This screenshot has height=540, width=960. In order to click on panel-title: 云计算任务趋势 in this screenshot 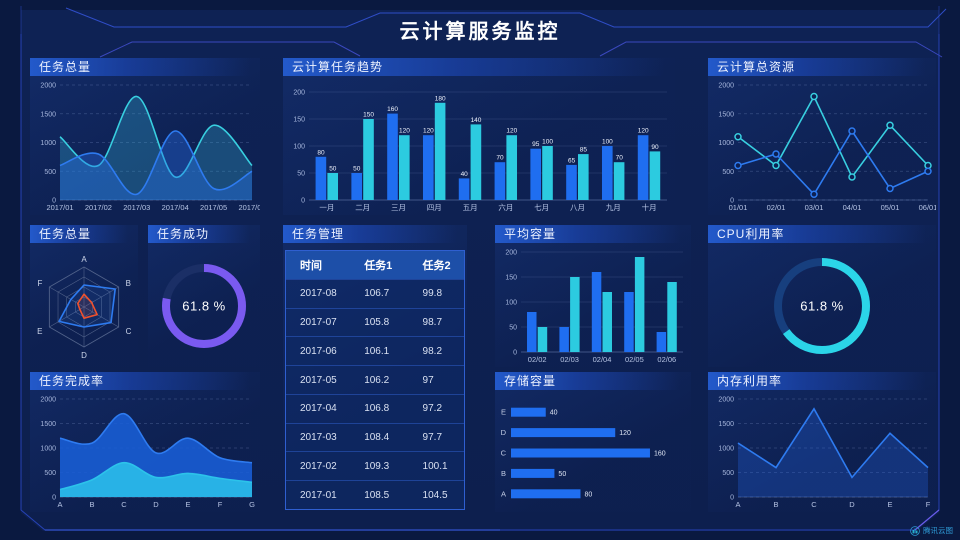, I will do `click(474, 67)`.